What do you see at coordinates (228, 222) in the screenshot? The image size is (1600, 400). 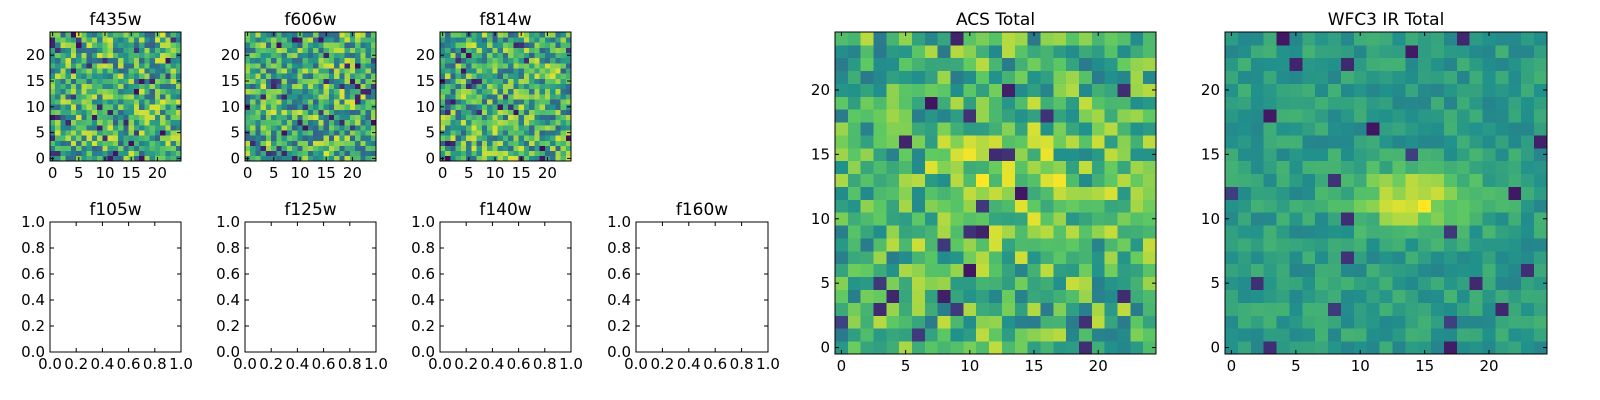 I see `y-tick-label: 1.0` at bounding box center [228, 222].